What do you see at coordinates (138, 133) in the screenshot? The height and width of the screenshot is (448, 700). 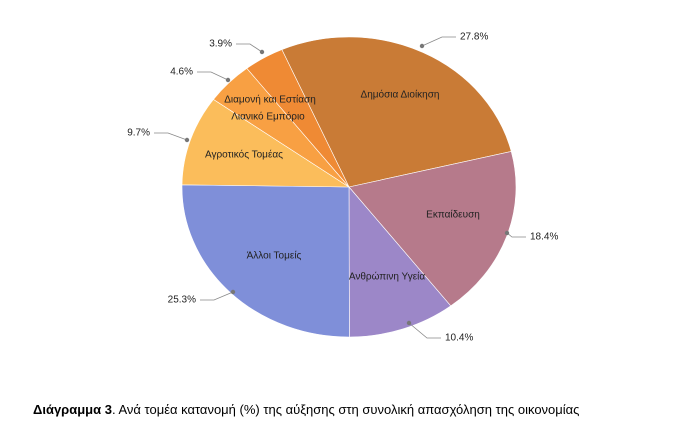 I see `value-label: 9.7%` at bounding box center [138, 133].